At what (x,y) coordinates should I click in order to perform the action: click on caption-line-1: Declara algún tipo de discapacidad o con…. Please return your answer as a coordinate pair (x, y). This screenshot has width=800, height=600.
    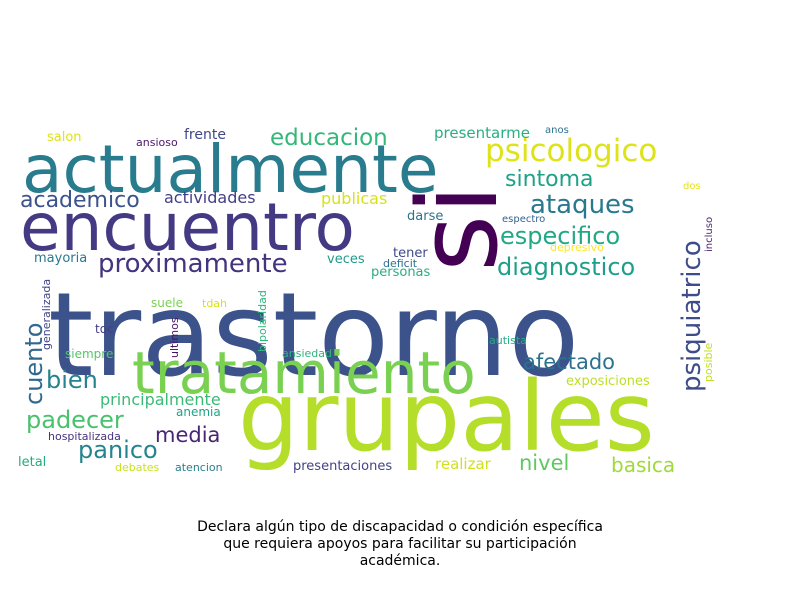
    Looking at the image, I should click on (400, 527).